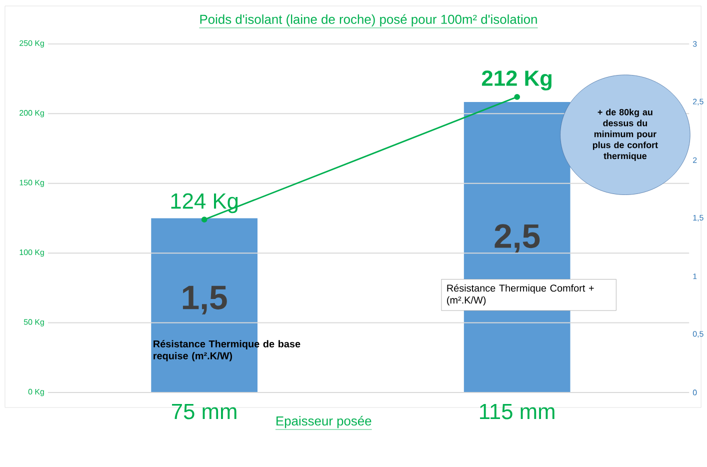  I want to click on x-tick-label: 115 mm, so click(517, 412).